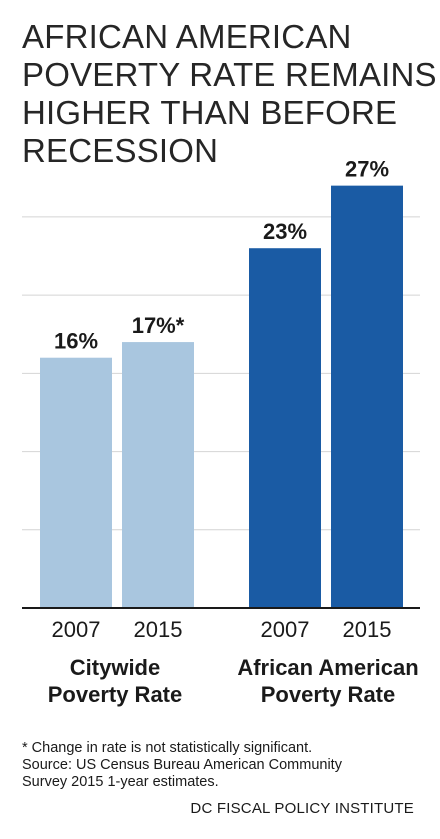 The height and width of the screenshot is (839, 440). Describe the element at coordinates (302, 808) in the screenshot. I see `source-credit: DC FISCAL POLICY INSTITUTE` at that location.